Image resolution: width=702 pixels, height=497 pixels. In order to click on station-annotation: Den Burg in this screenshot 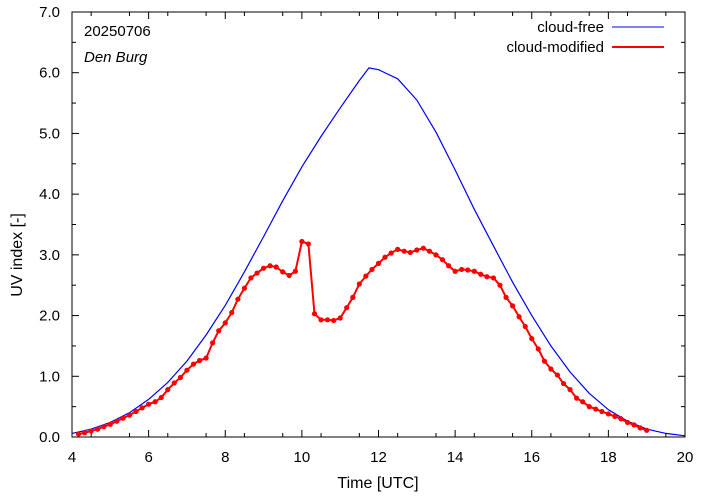, I will do `click(116, 57)`.